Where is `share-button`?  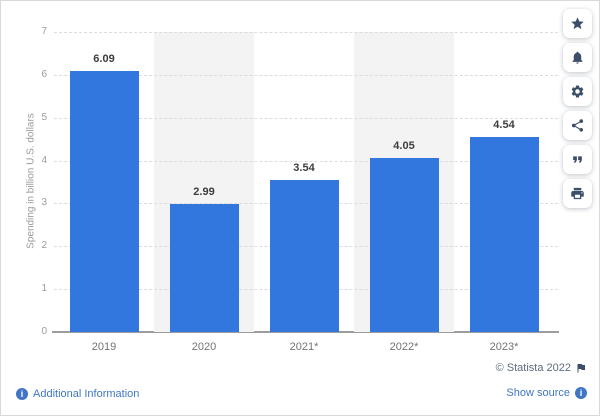
share-button is located at coordinates (577, 125).